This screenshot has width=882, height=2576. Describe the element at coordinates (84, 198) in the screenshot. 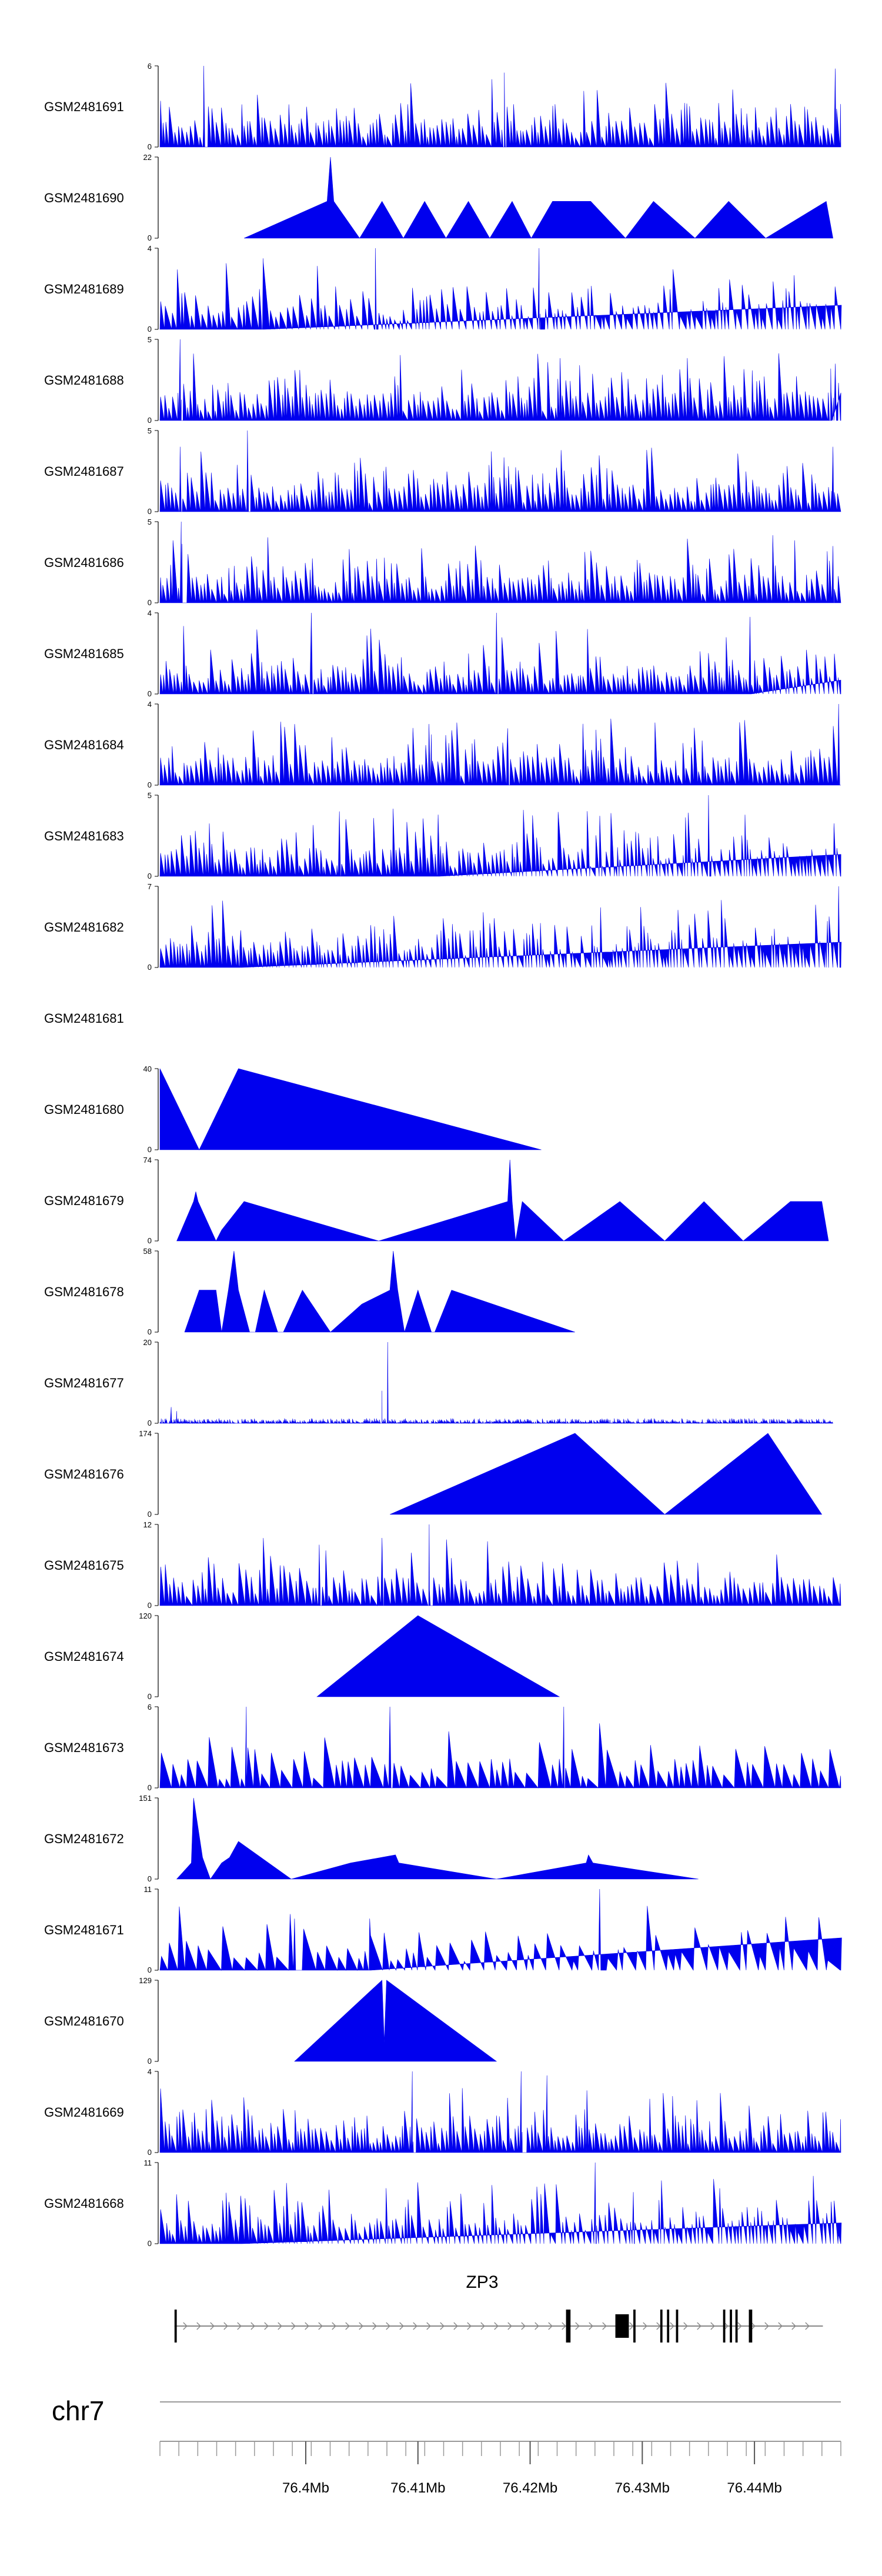

I see `track-label: GSM2481690` at that location.